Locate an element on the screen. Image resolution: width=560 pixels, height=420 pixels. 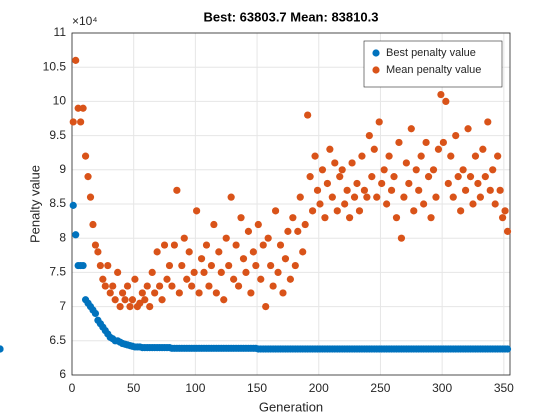
y-tick-label: 6.5 is located at coordinates (57, 340).